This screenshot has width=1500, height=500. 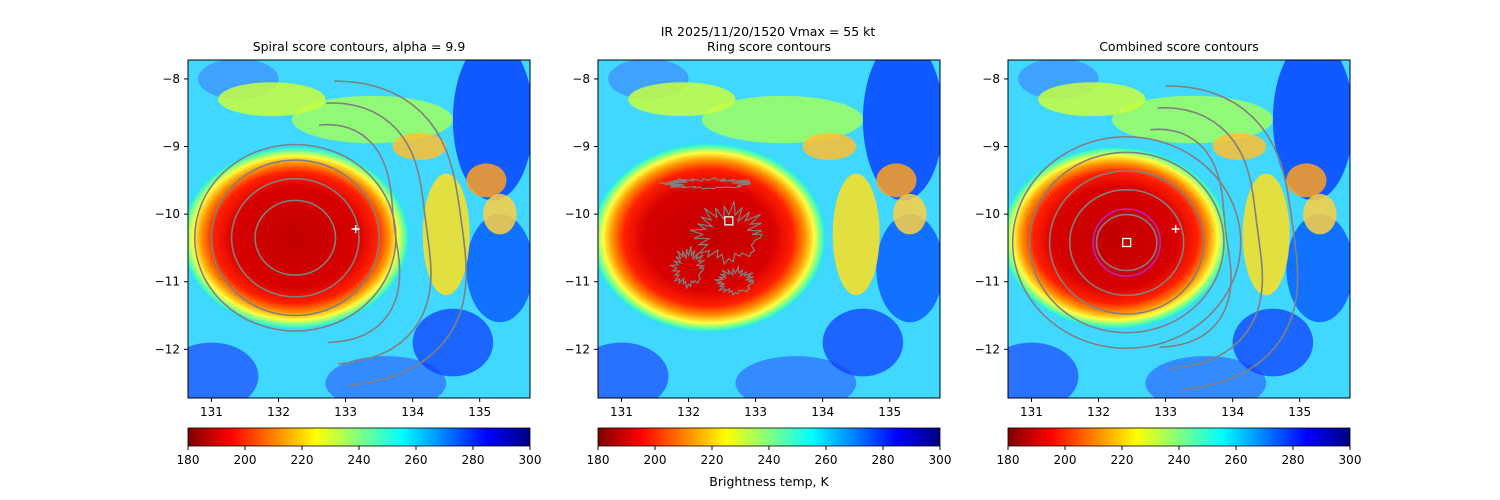 I want to click on spiral-center-marker, so click(x=355, y=229).